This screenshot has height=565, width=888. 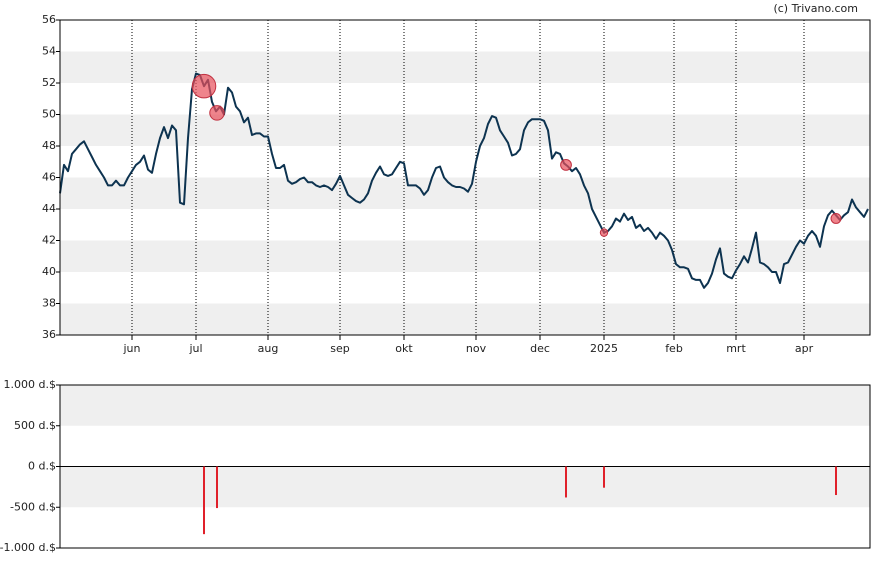 What do you see at coordinates (49, 19) in the screenshot?
I see `y-tick-label: 56` at bounding box center [49, 19].